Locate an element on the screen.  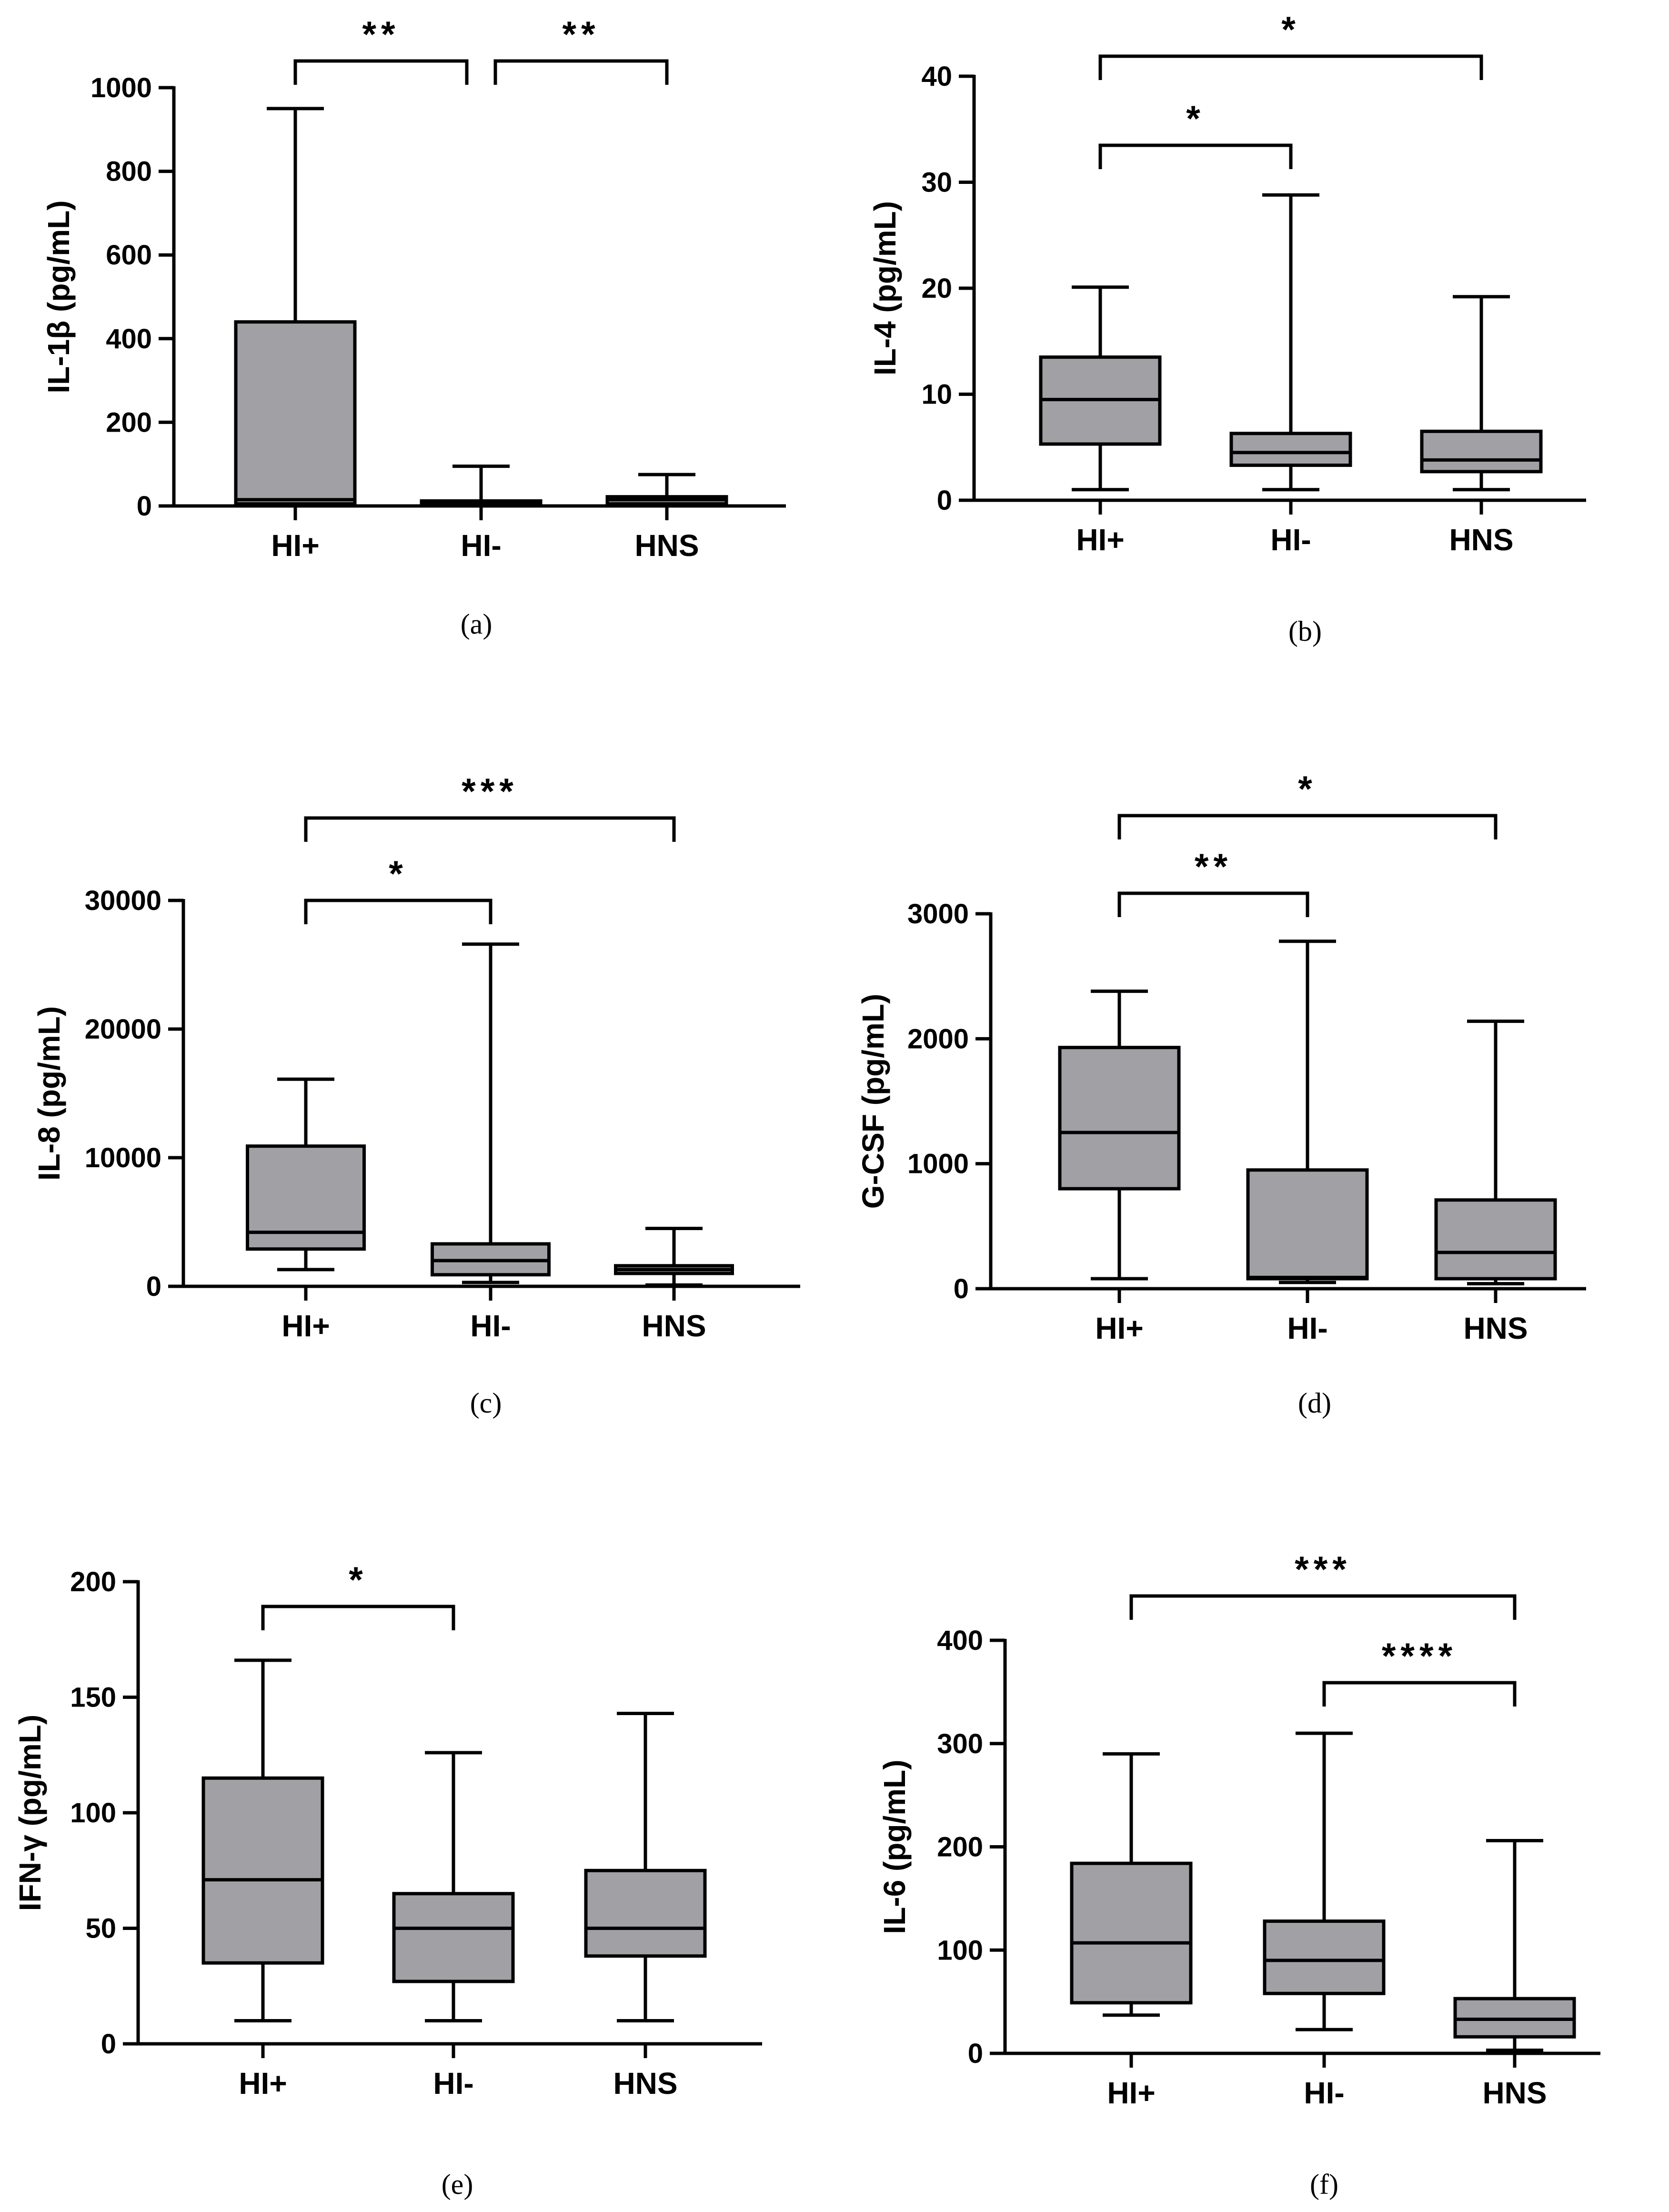
panel-caption: (e) is located at coordinates (457, 2184).